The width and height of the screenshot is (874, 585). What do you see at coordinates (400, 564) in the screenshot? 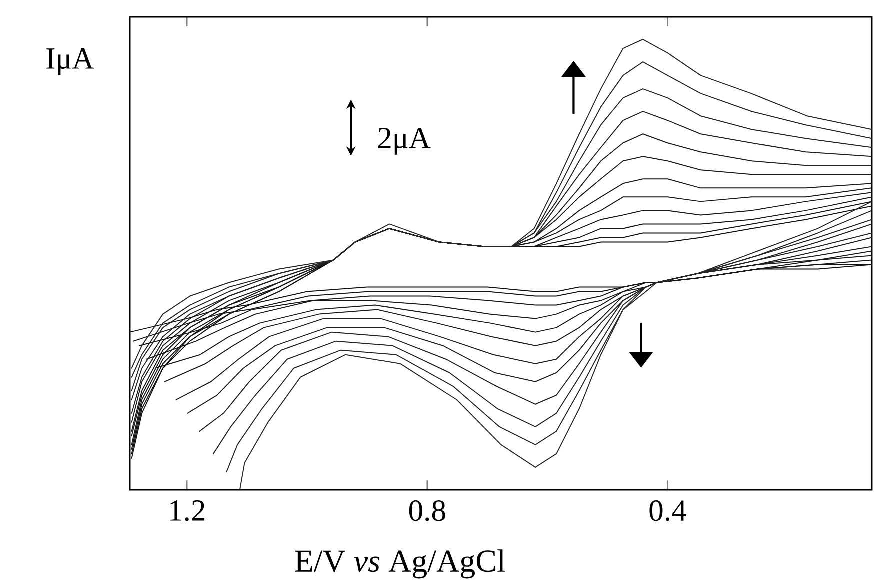
I see `x-axis-title: E/V vs Ag/AgCl` at bounding box center [400, 564].